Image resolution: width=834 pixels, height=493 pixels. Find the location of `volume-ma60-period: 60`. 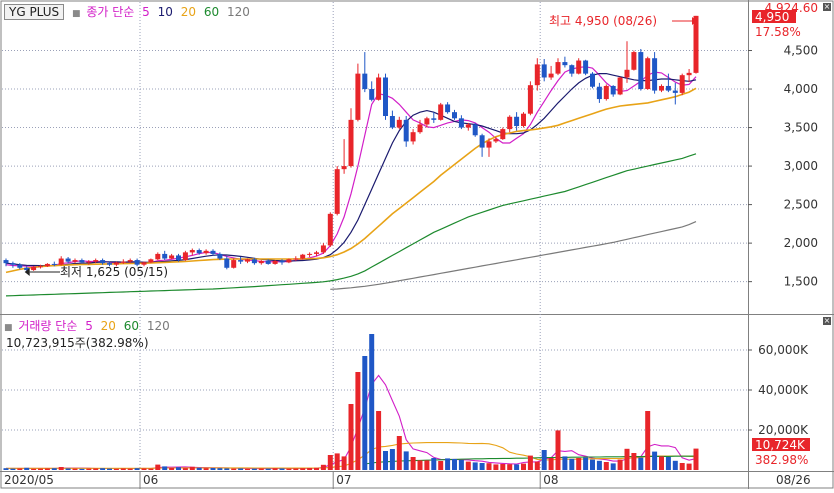

volume-ma60-period: 60 is located at coordinates (131, 326).